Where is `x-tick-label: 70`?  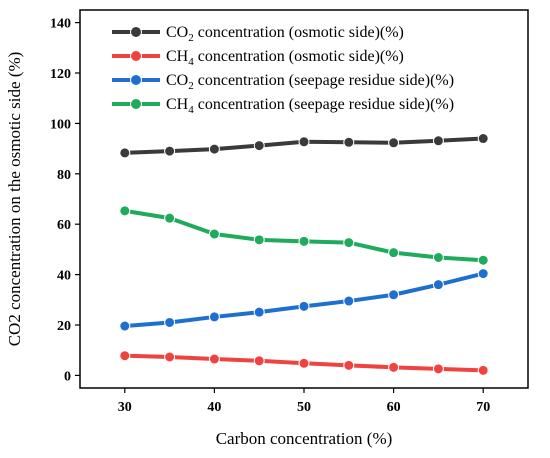 x-tick-label: 70 is located at coordinates (483, 407).